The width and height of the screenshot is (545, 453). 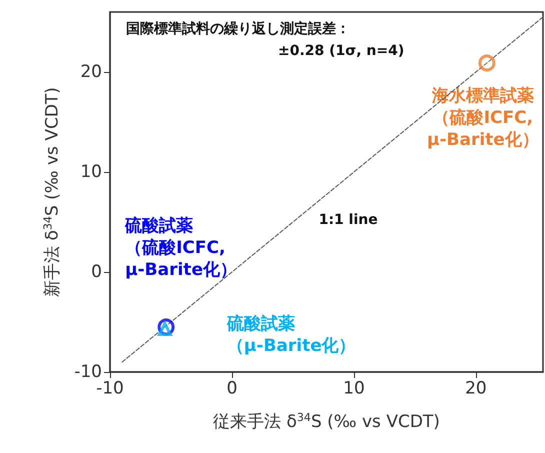 I want to click on x-tick-label: 10, so click(x=354, y=388).